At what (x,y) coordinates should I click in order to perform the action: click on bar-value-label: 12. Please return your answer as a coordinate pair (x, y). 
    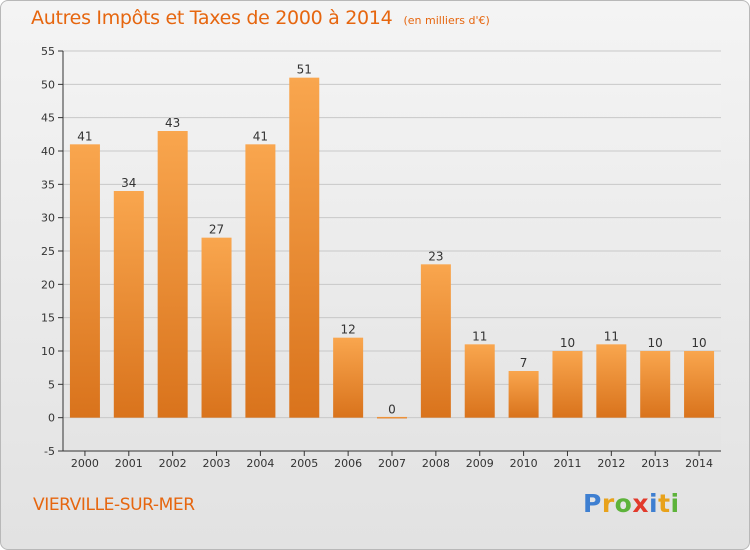
    Looking at the image, I should click on (347, 330).